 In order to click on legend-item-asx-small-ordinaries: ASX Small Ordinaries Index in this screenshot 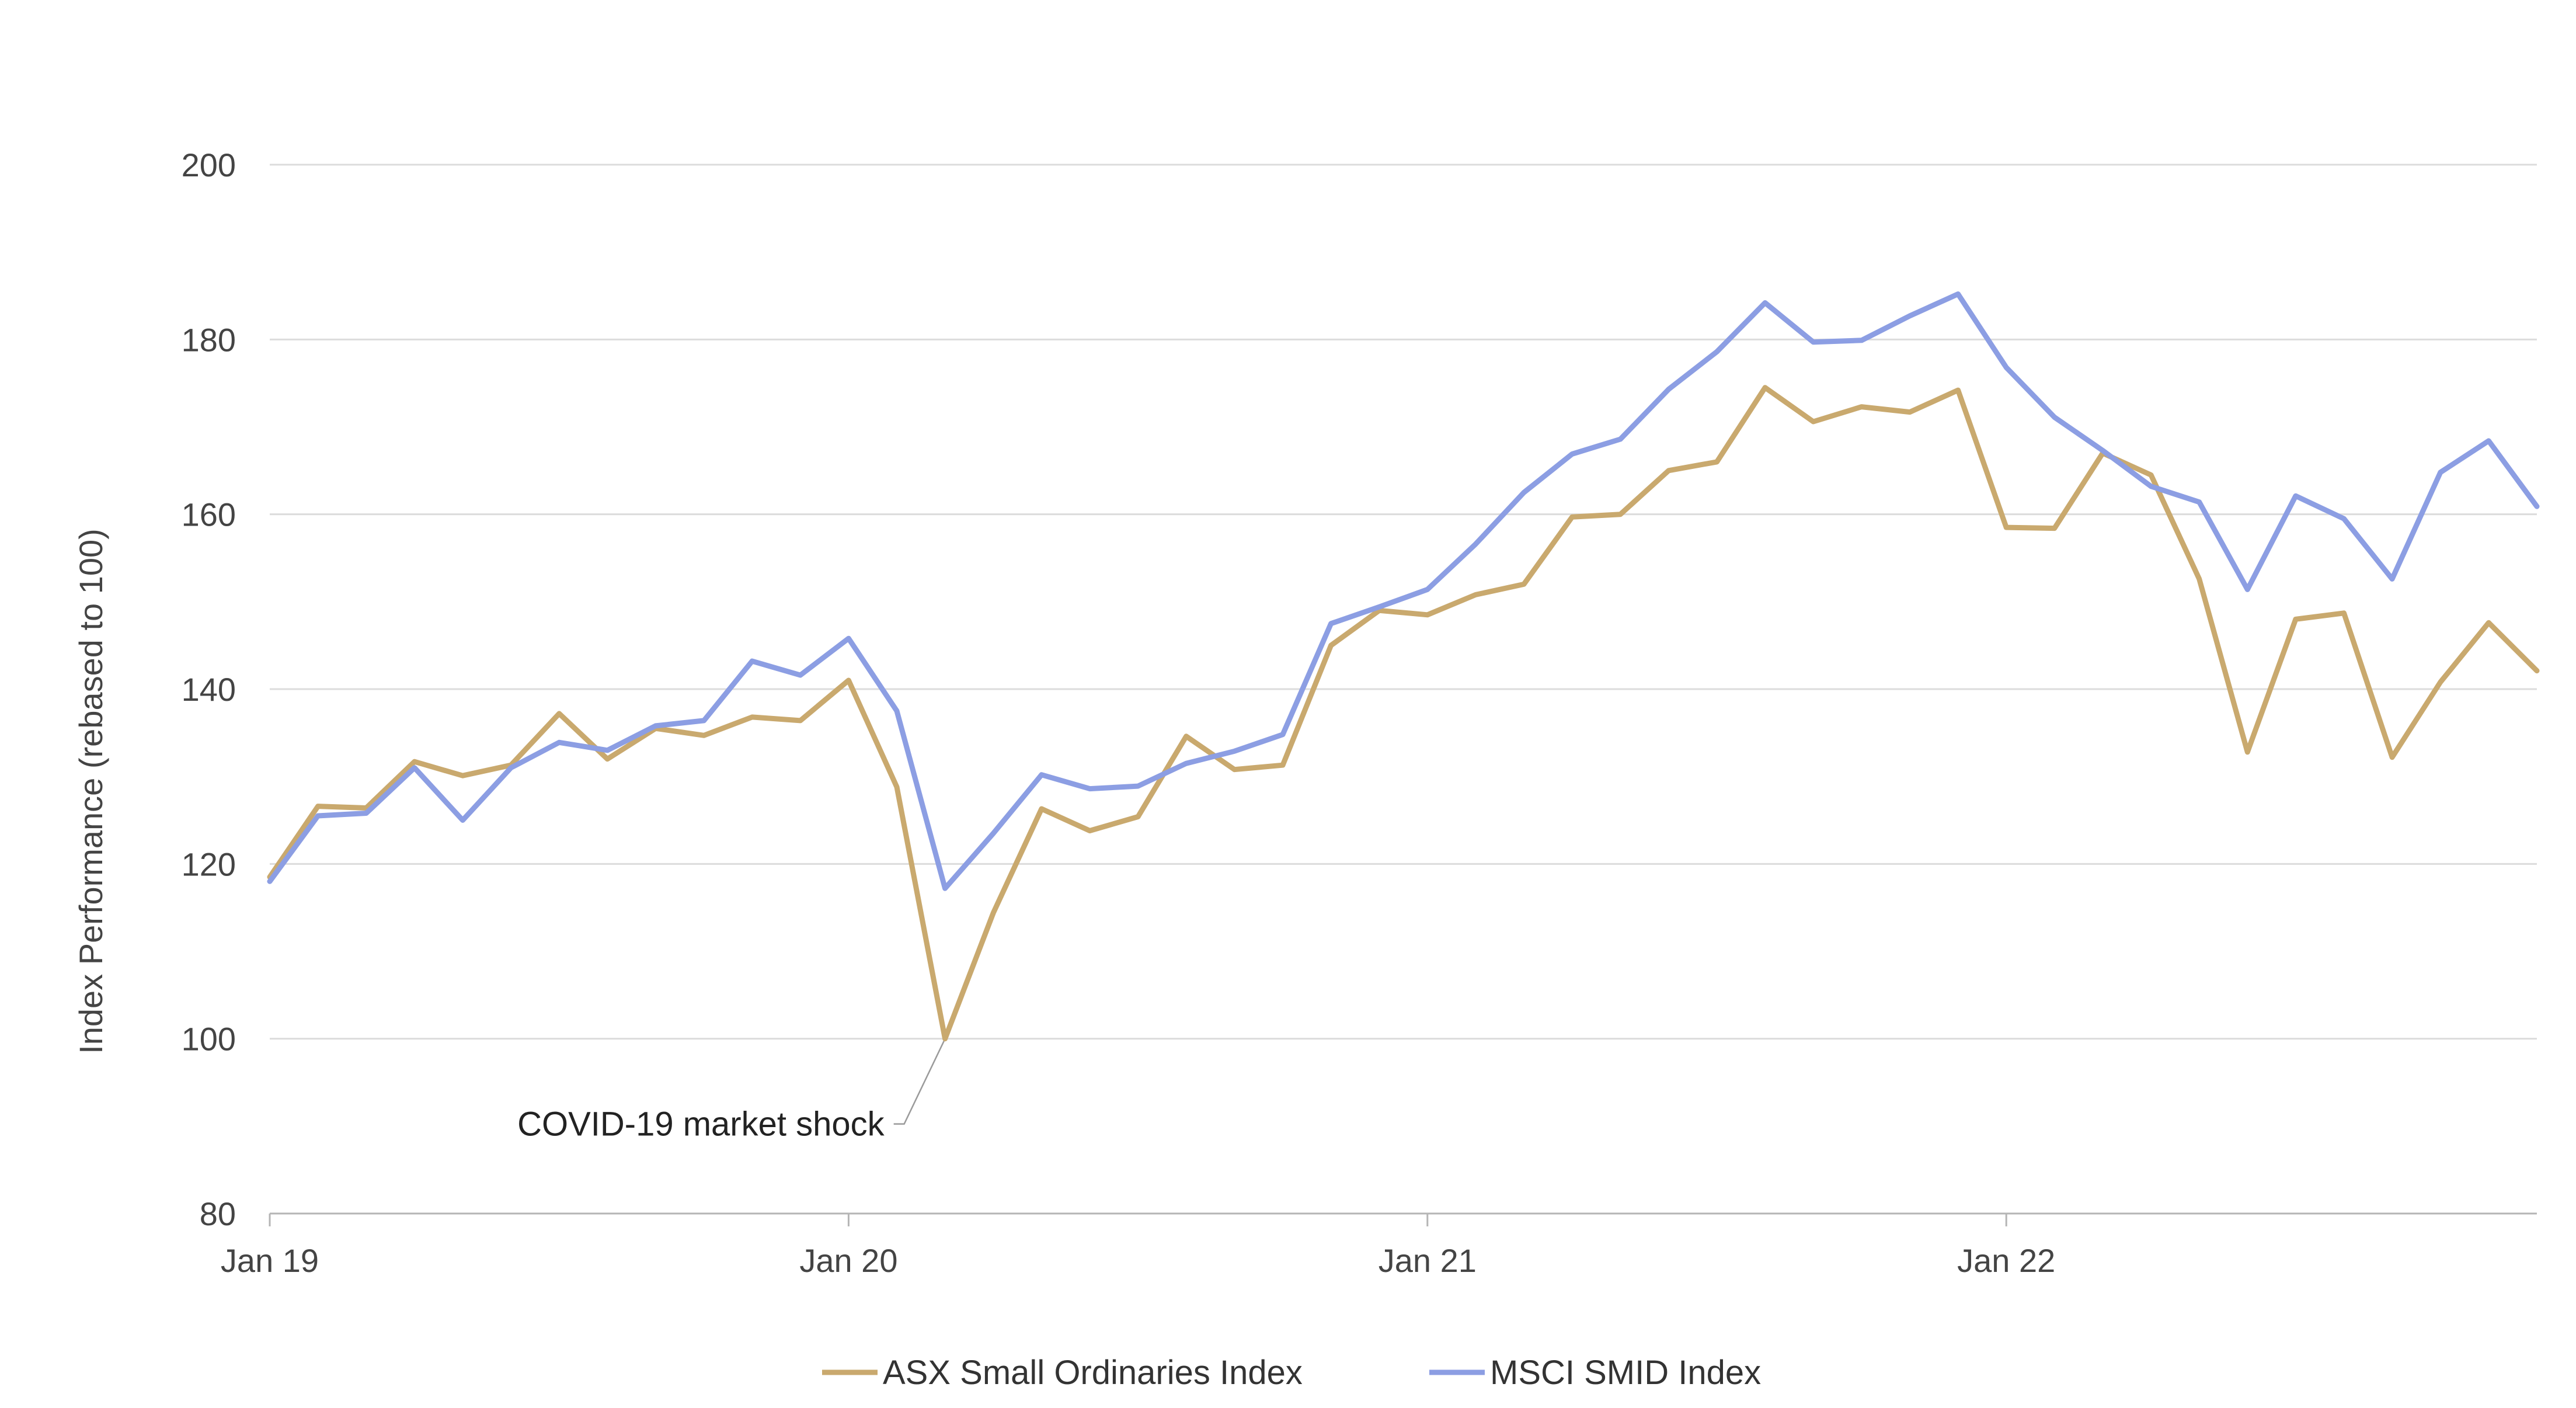, I will do `click(1062, 1373)`.